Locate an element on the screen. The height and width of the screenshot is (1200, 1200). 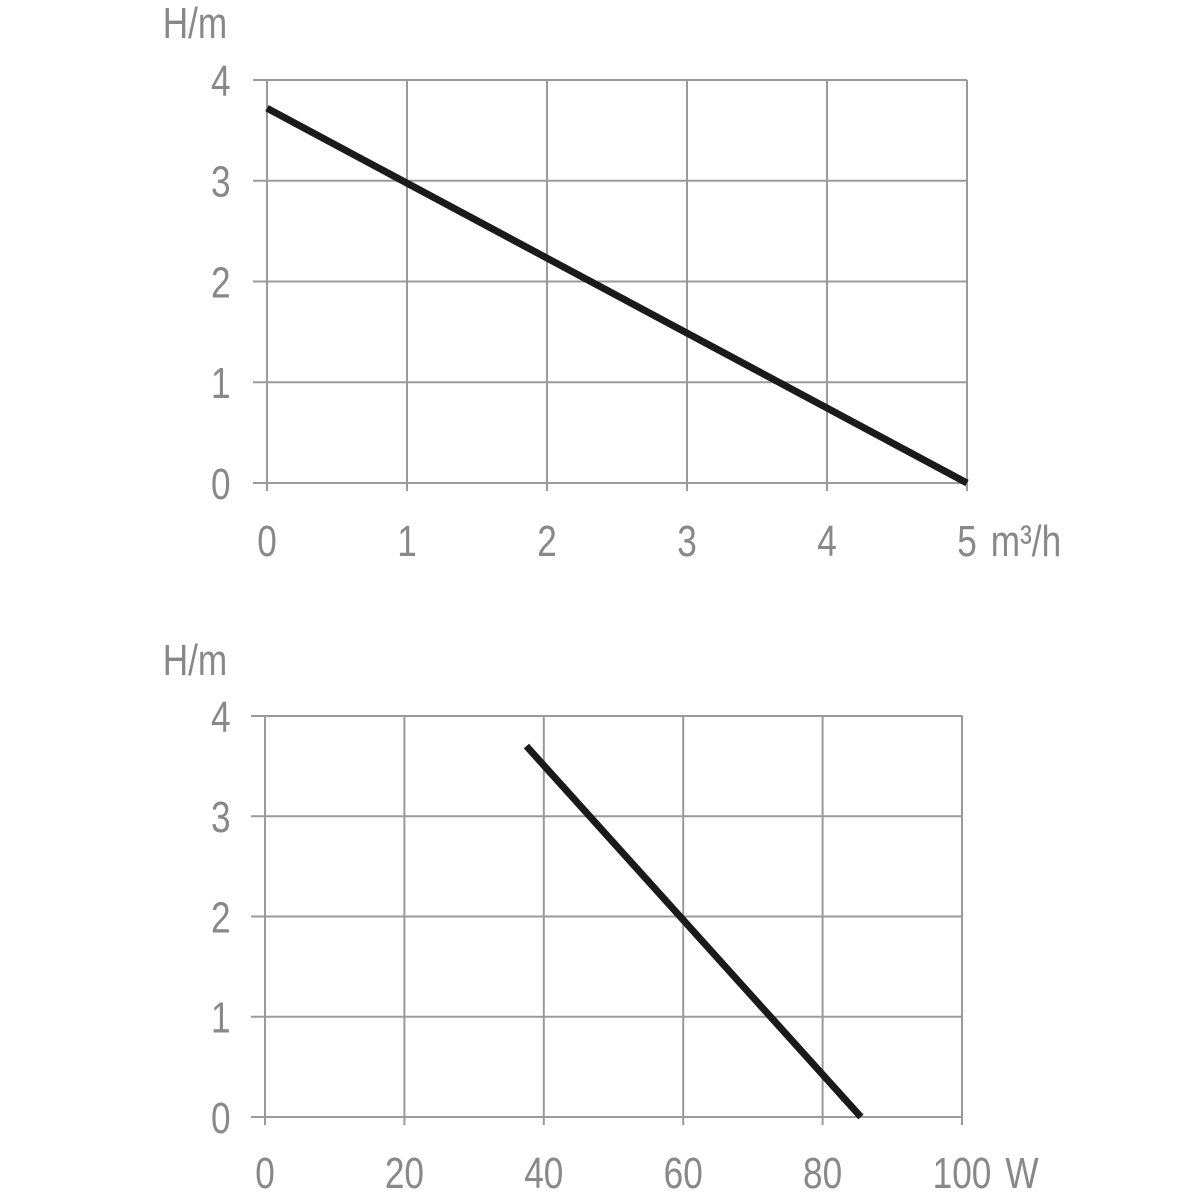
x-tick-label: 5 is located at coordinates (967, 541).